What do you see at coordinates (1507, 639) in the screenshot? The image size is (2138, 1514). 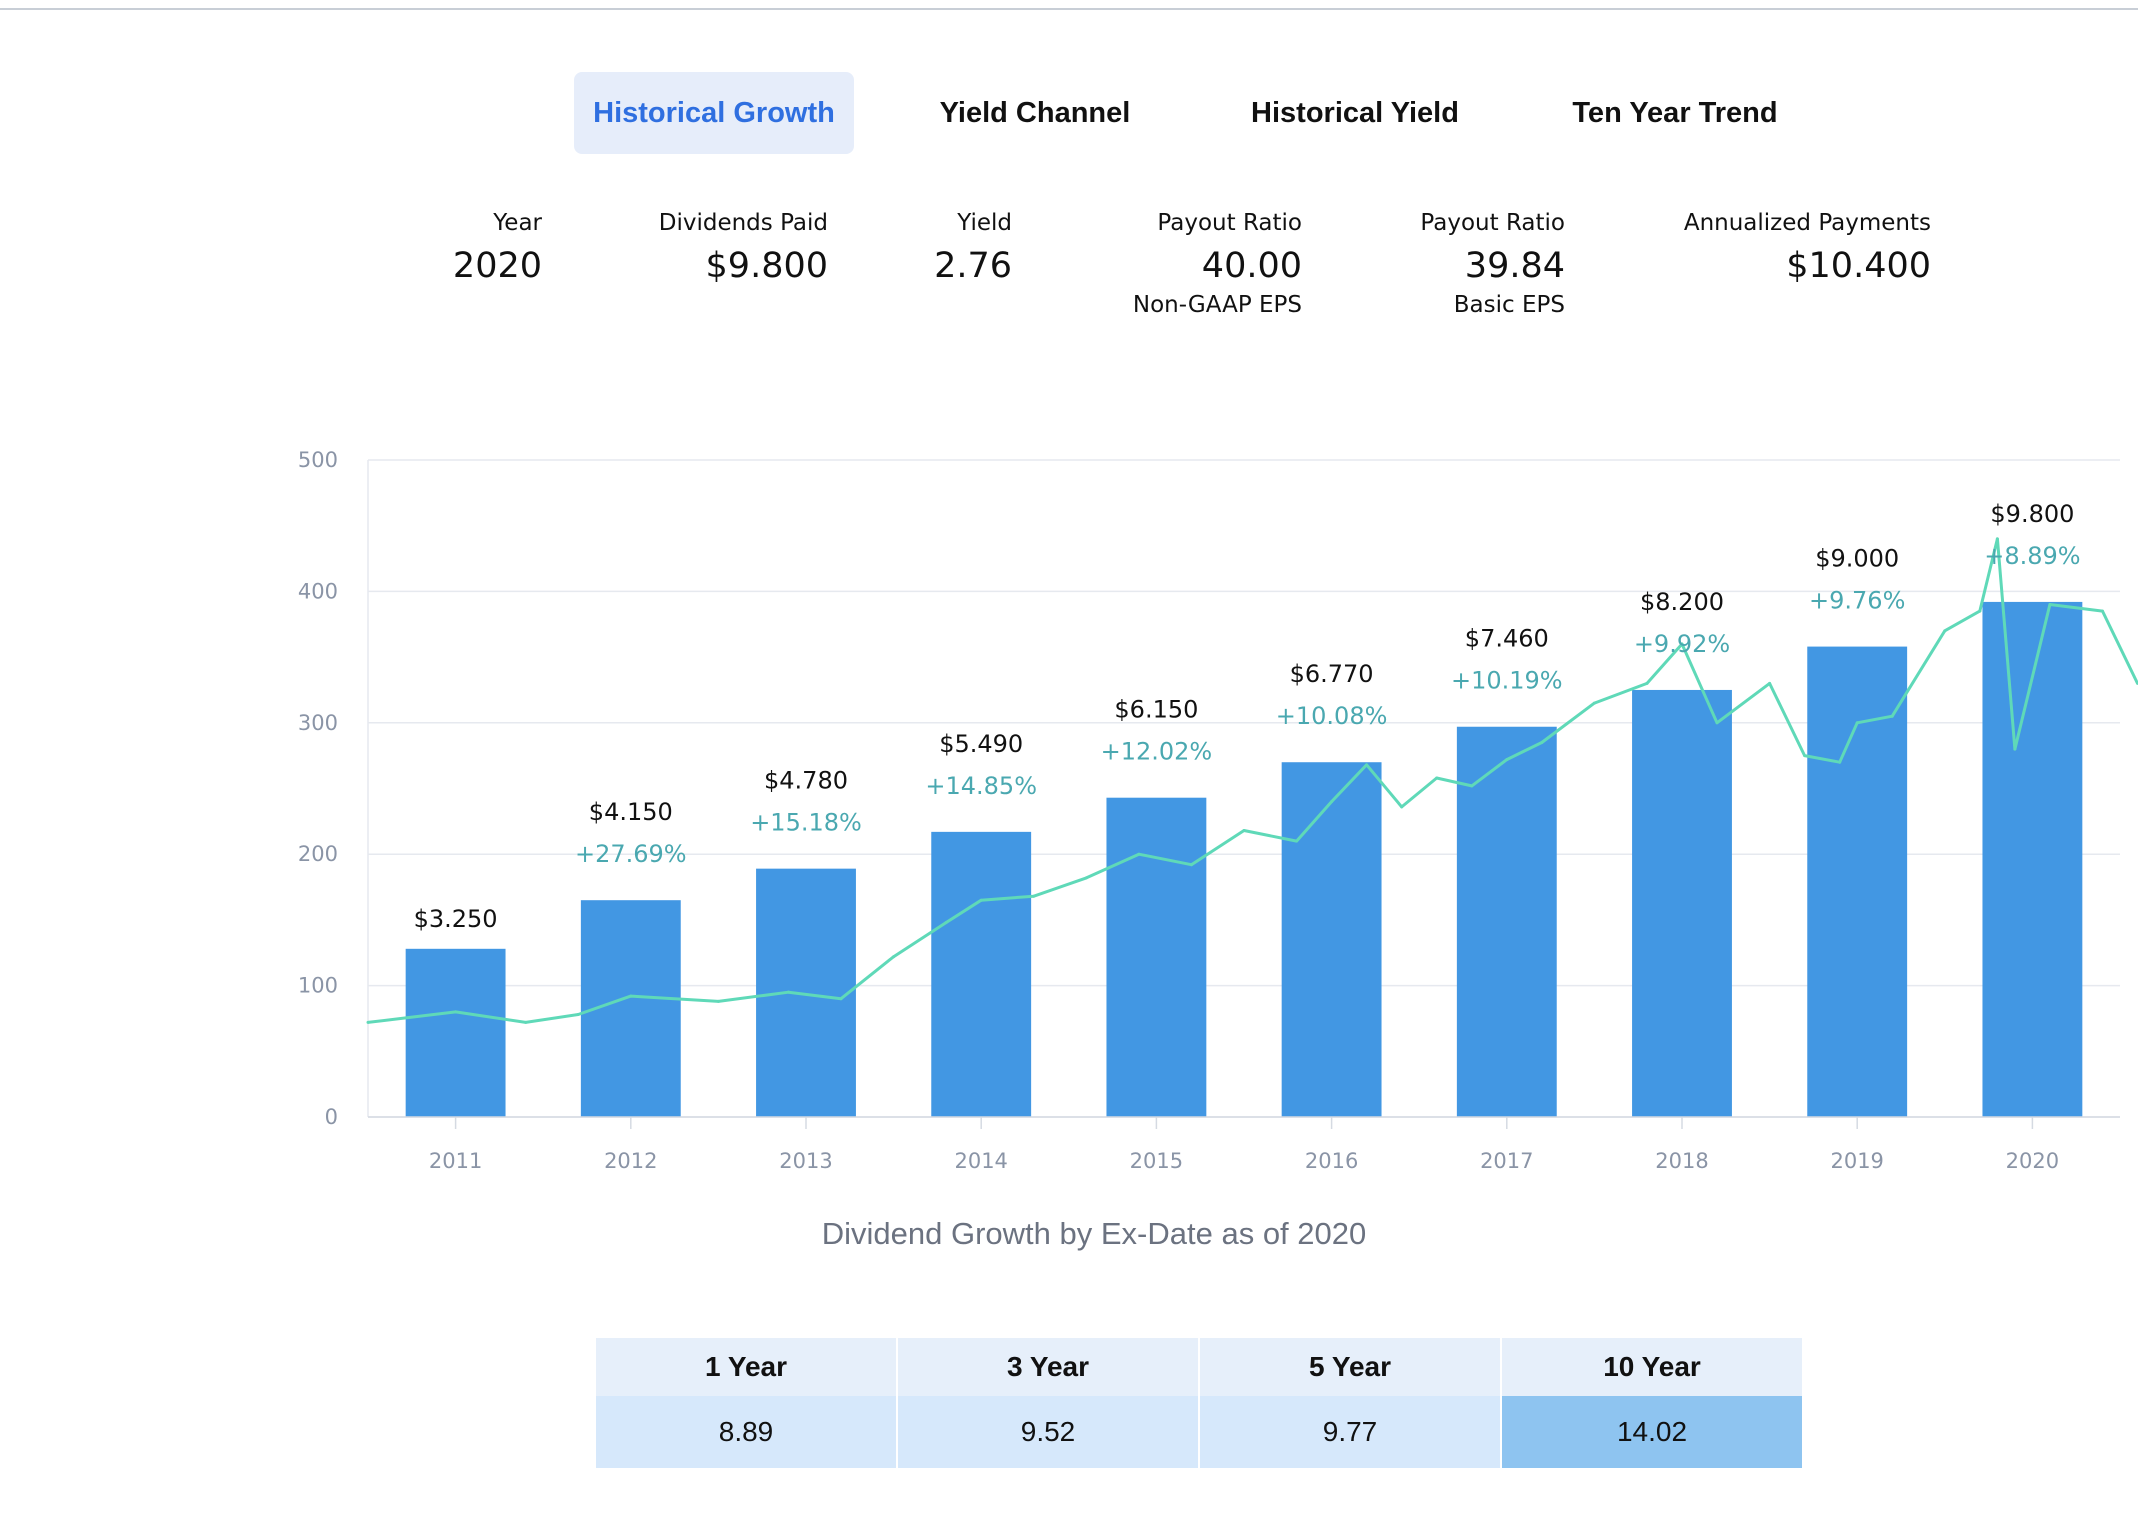 I see `bar-value-label-2017: $7.460` at bounding box center [1507, 639].